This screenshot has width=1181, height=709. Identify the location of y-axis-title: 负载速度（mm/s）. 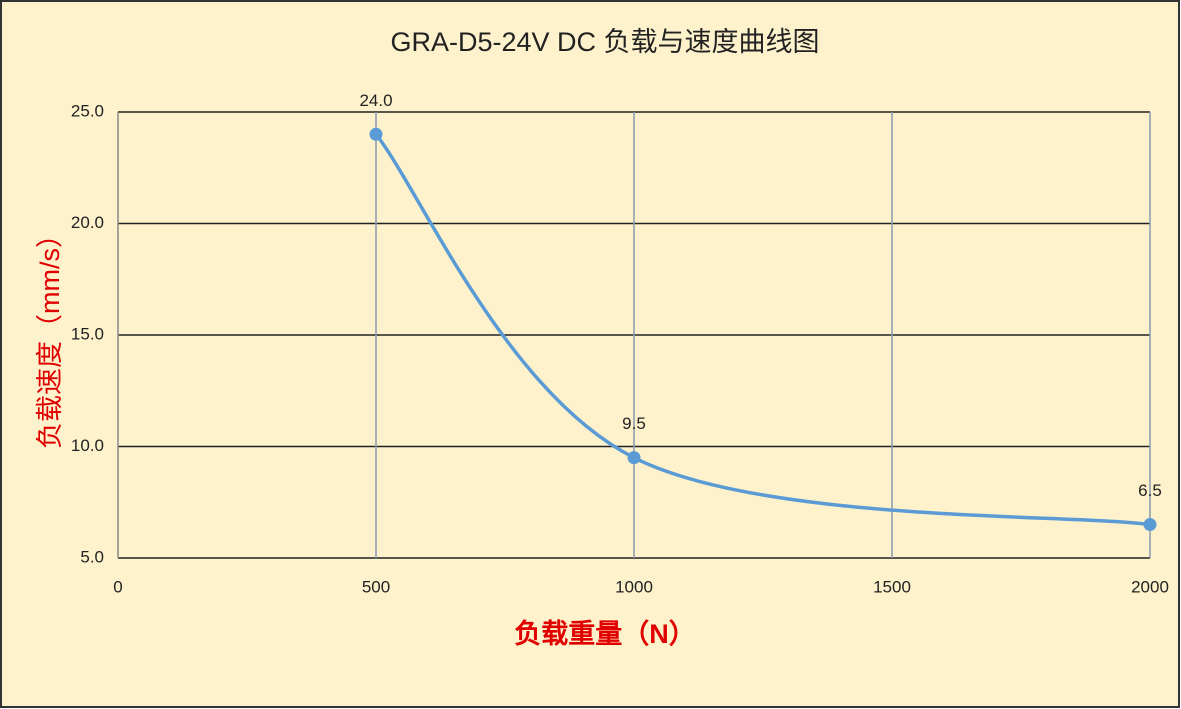
(50, 335).